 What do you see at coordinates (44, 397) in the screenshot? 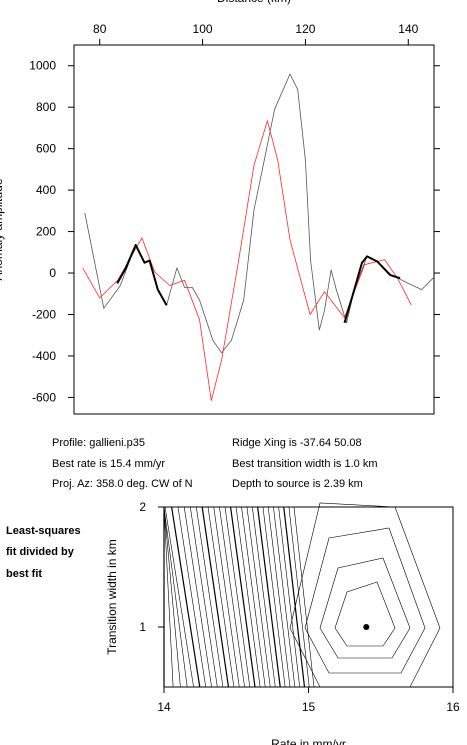
I see `y-tick-label: -600` at bounding box center [44, 397].